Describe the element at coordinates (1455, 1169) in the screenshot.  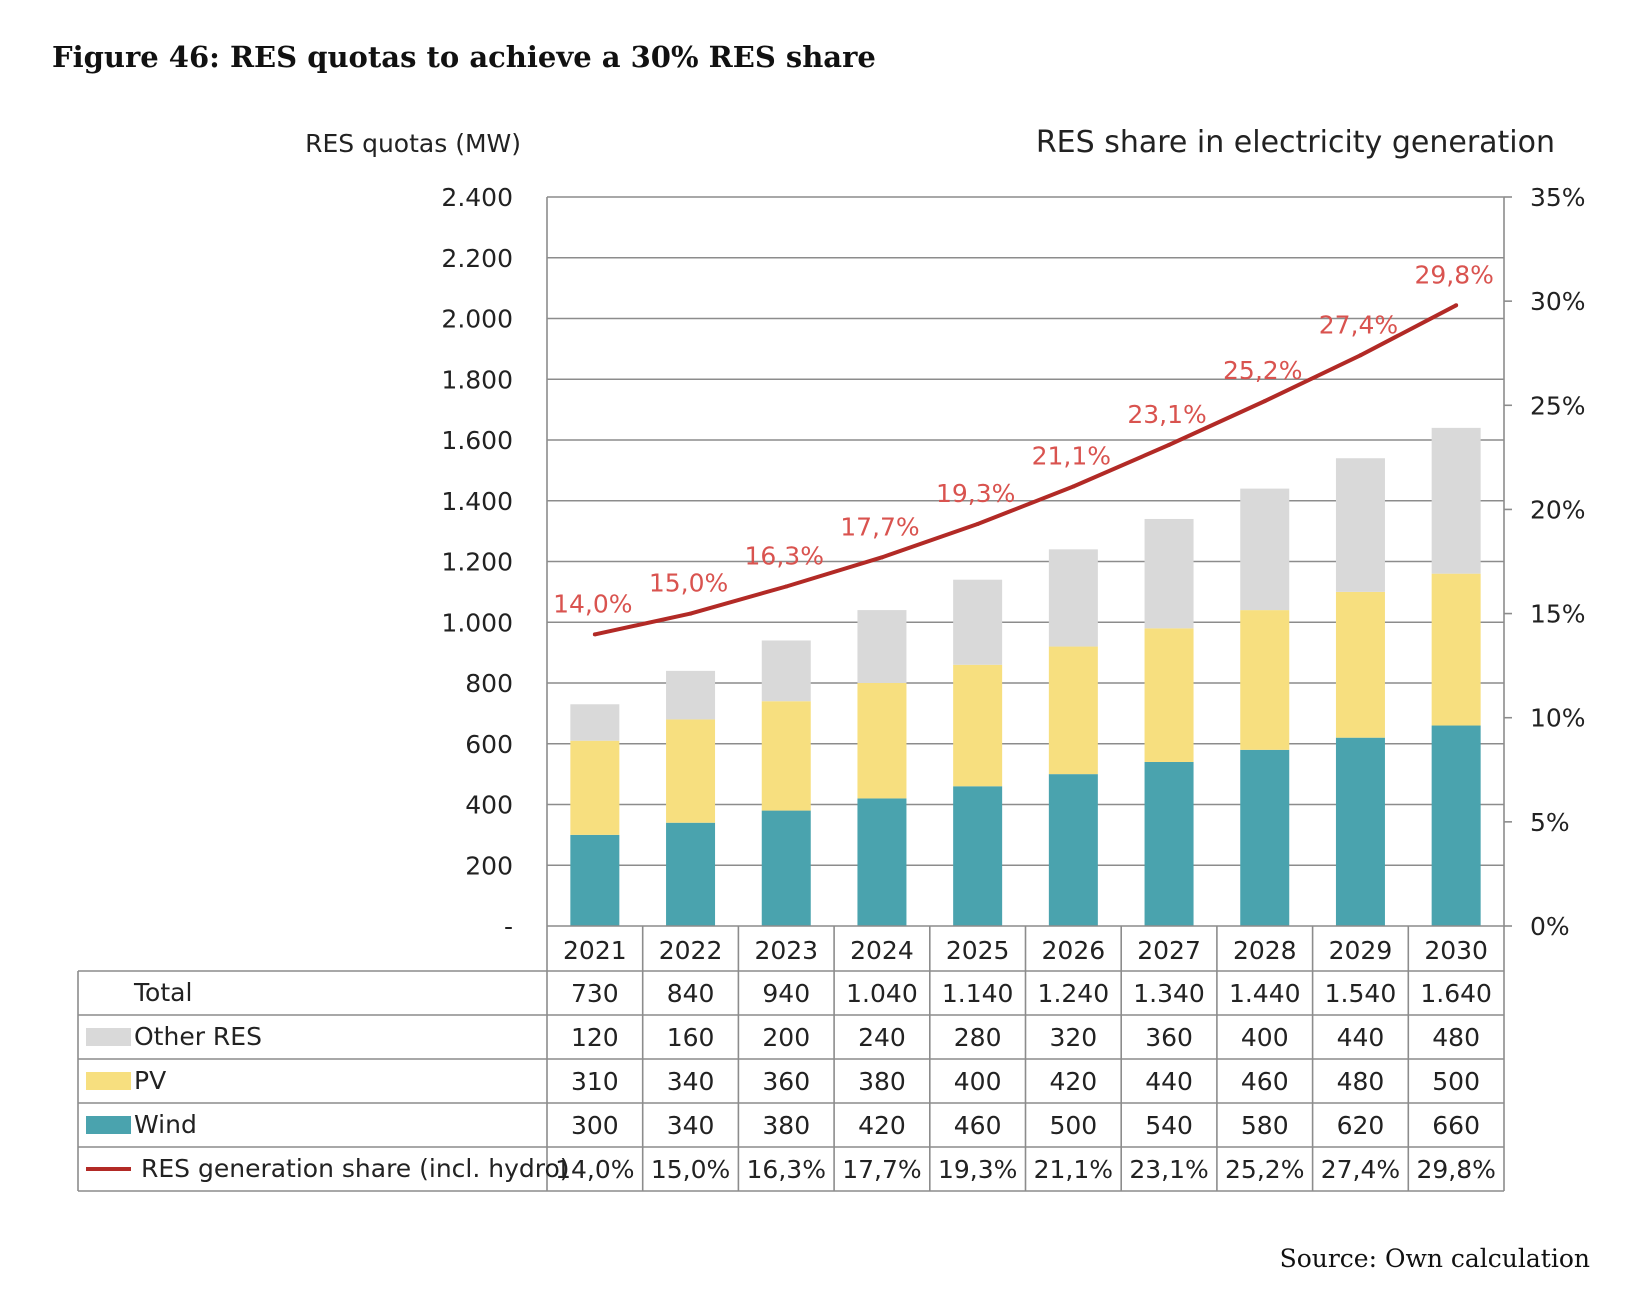
I see `table-cell: 29,8%` at that location.